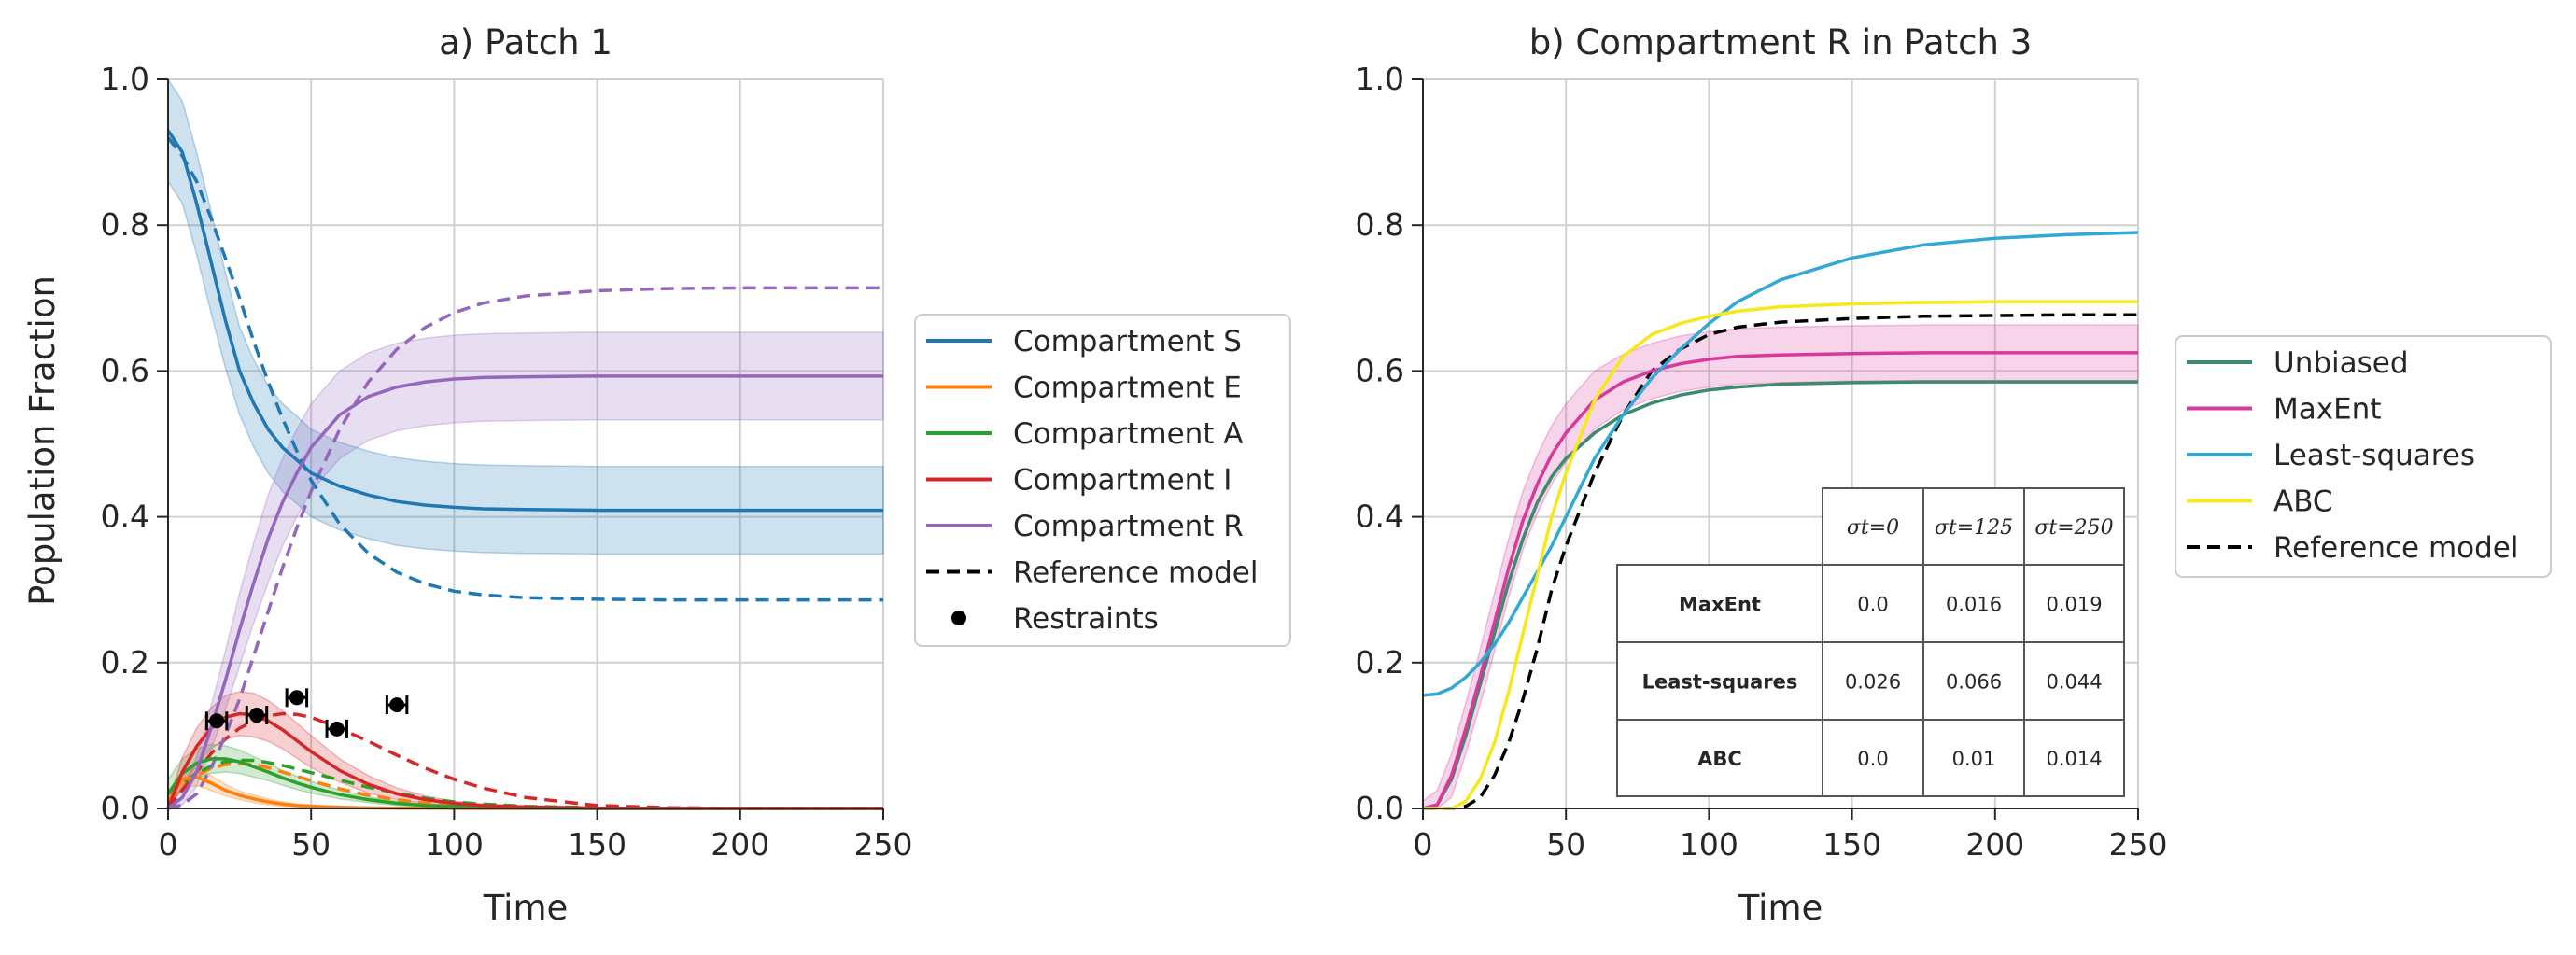 The width and height of the screenshot is (2576, 955). What do you see at coordinates (1781, 42) in the screenshot?
I see `panel-b-title: b) Compartment R in Patch 3` at bounding box center [1781, 42].